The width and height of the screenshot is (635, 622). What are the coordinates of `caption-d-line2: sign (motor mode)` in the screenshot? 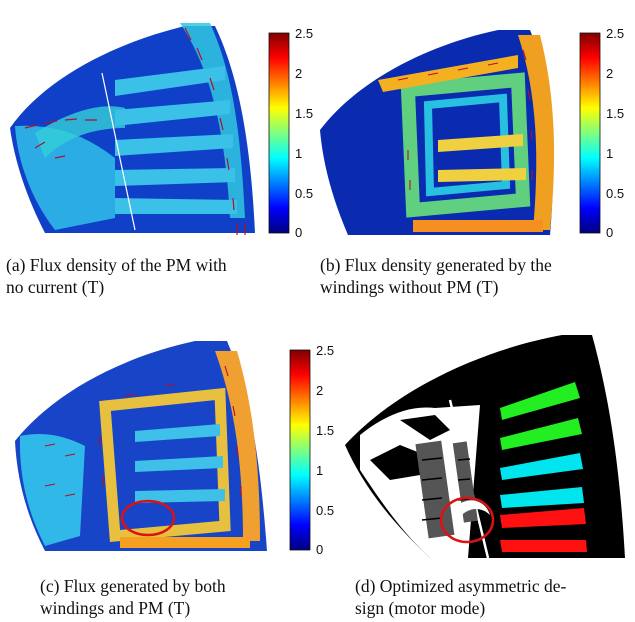 It's located at (420, 608).